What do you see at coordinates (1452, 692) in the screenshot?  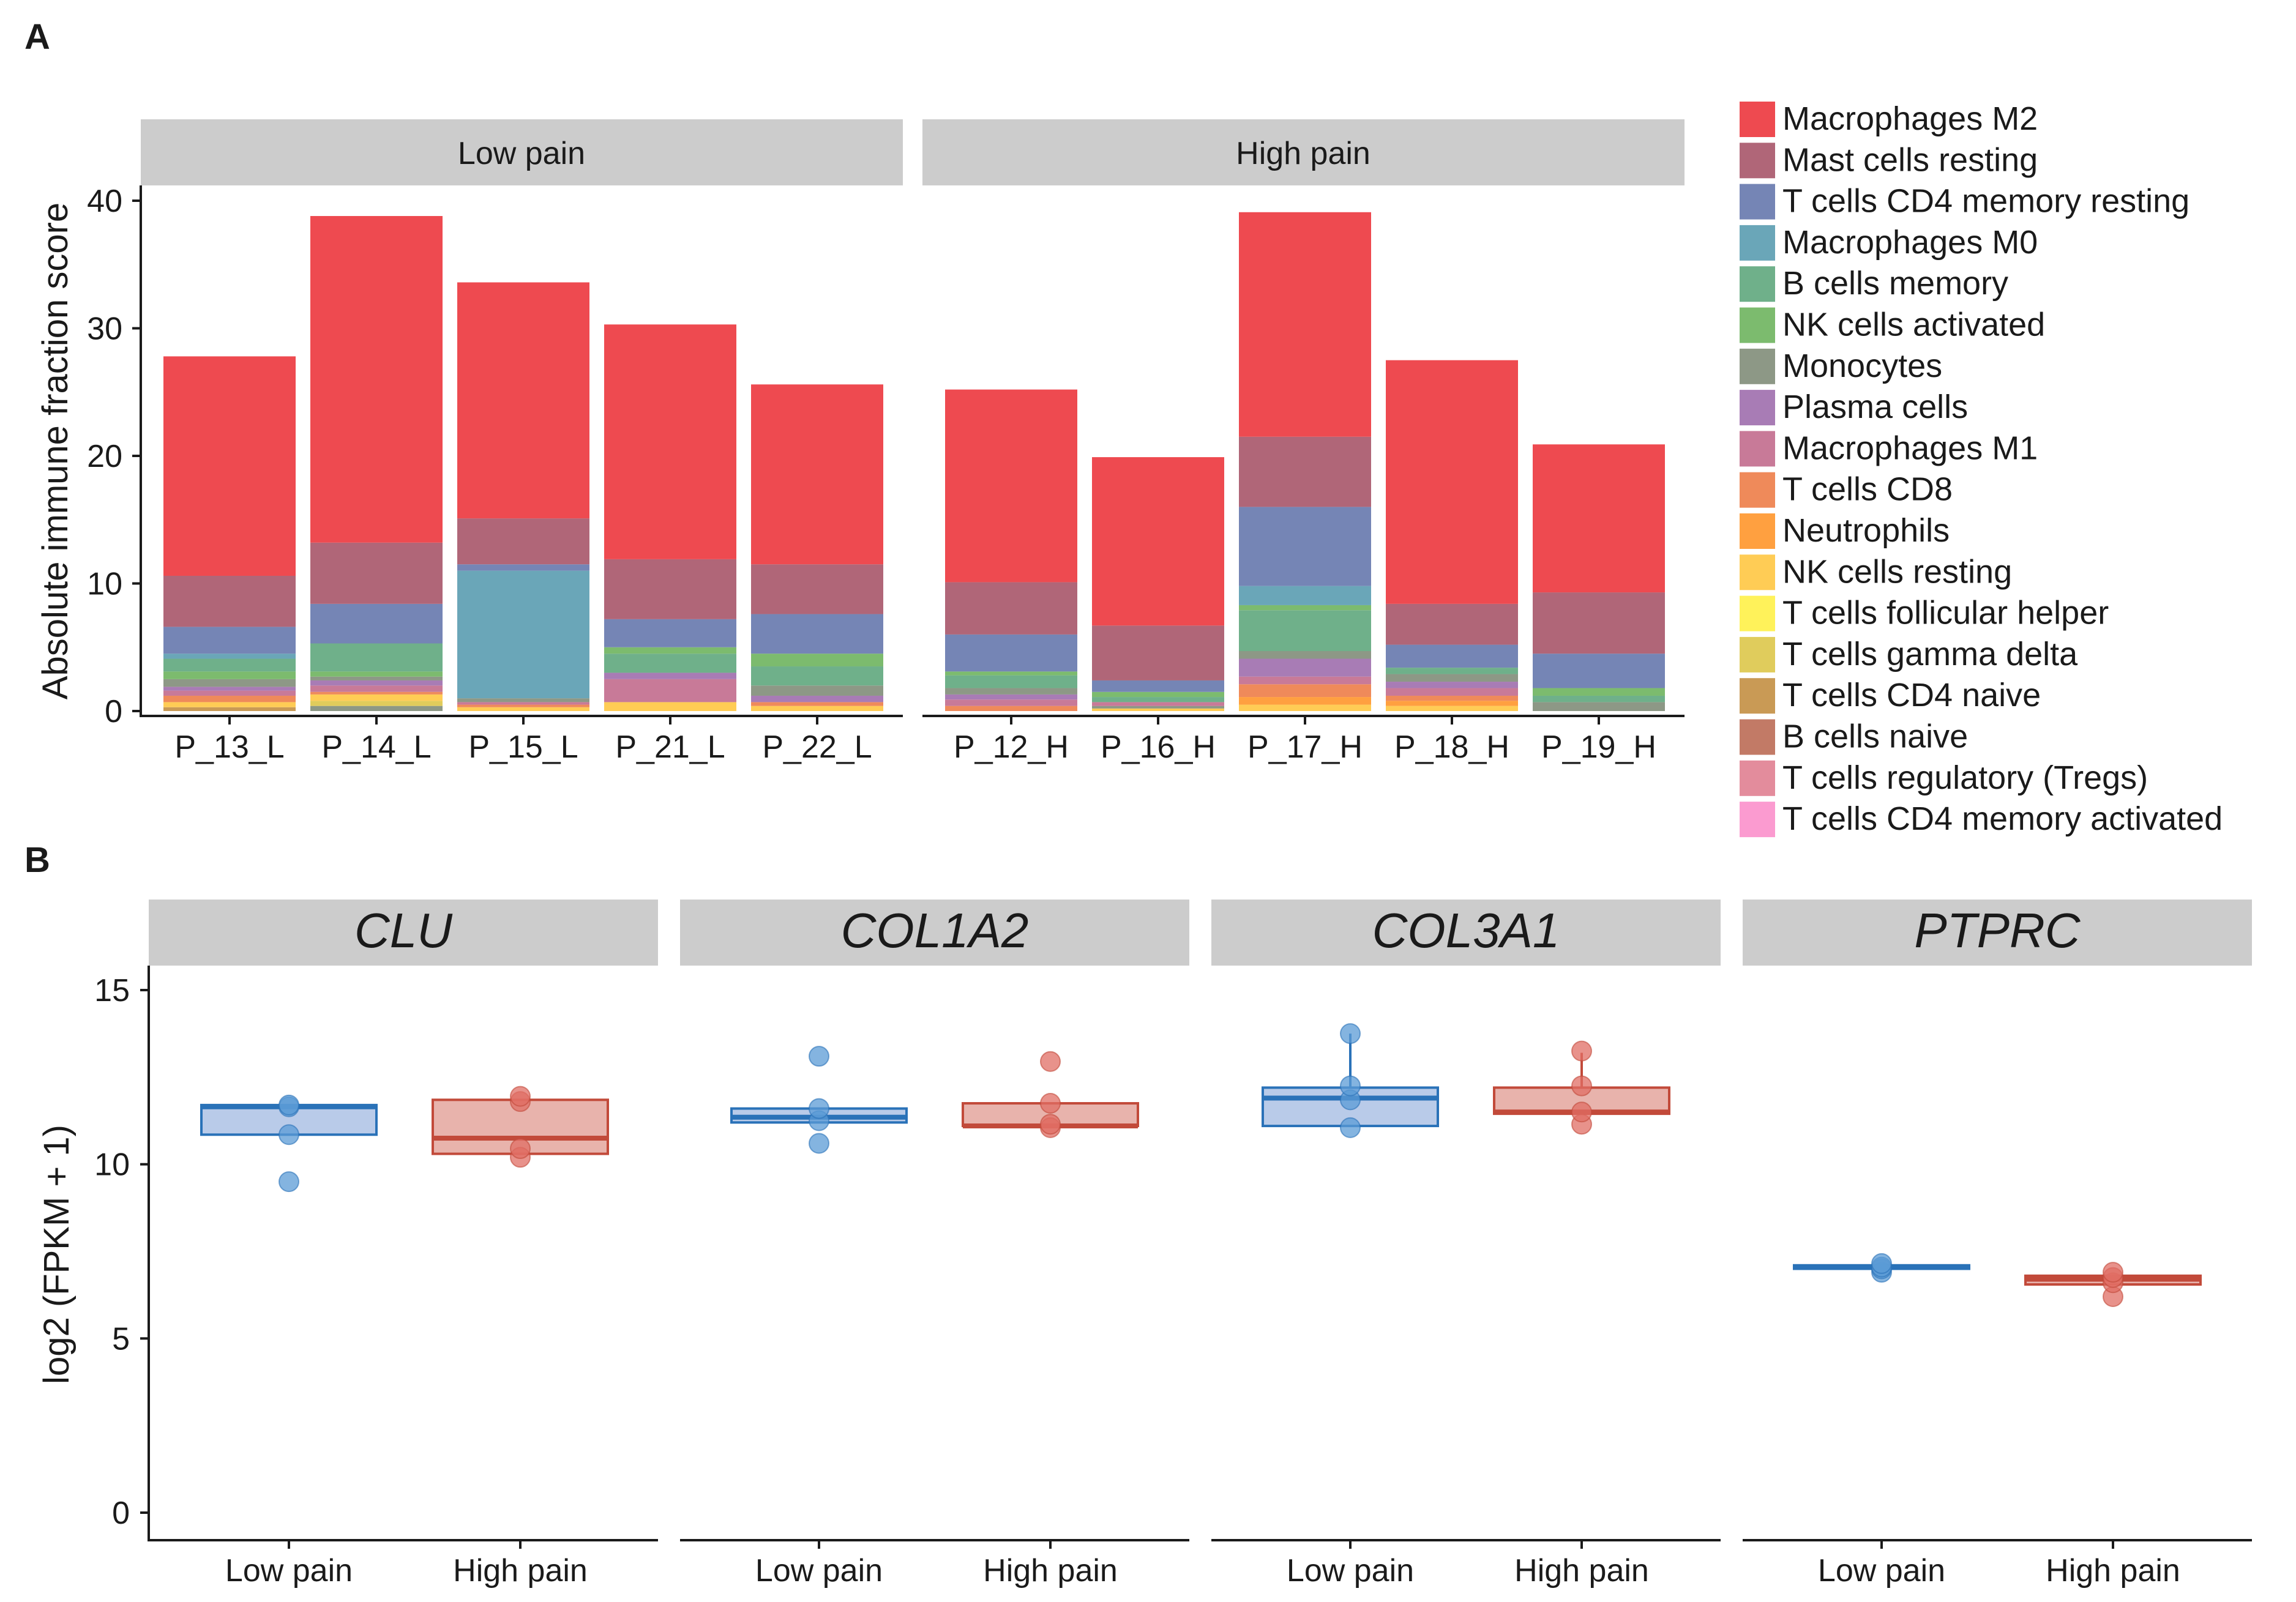 I see `bar-segment-p-18-h-macrophages-m1` at bounding box center [1452, 692].